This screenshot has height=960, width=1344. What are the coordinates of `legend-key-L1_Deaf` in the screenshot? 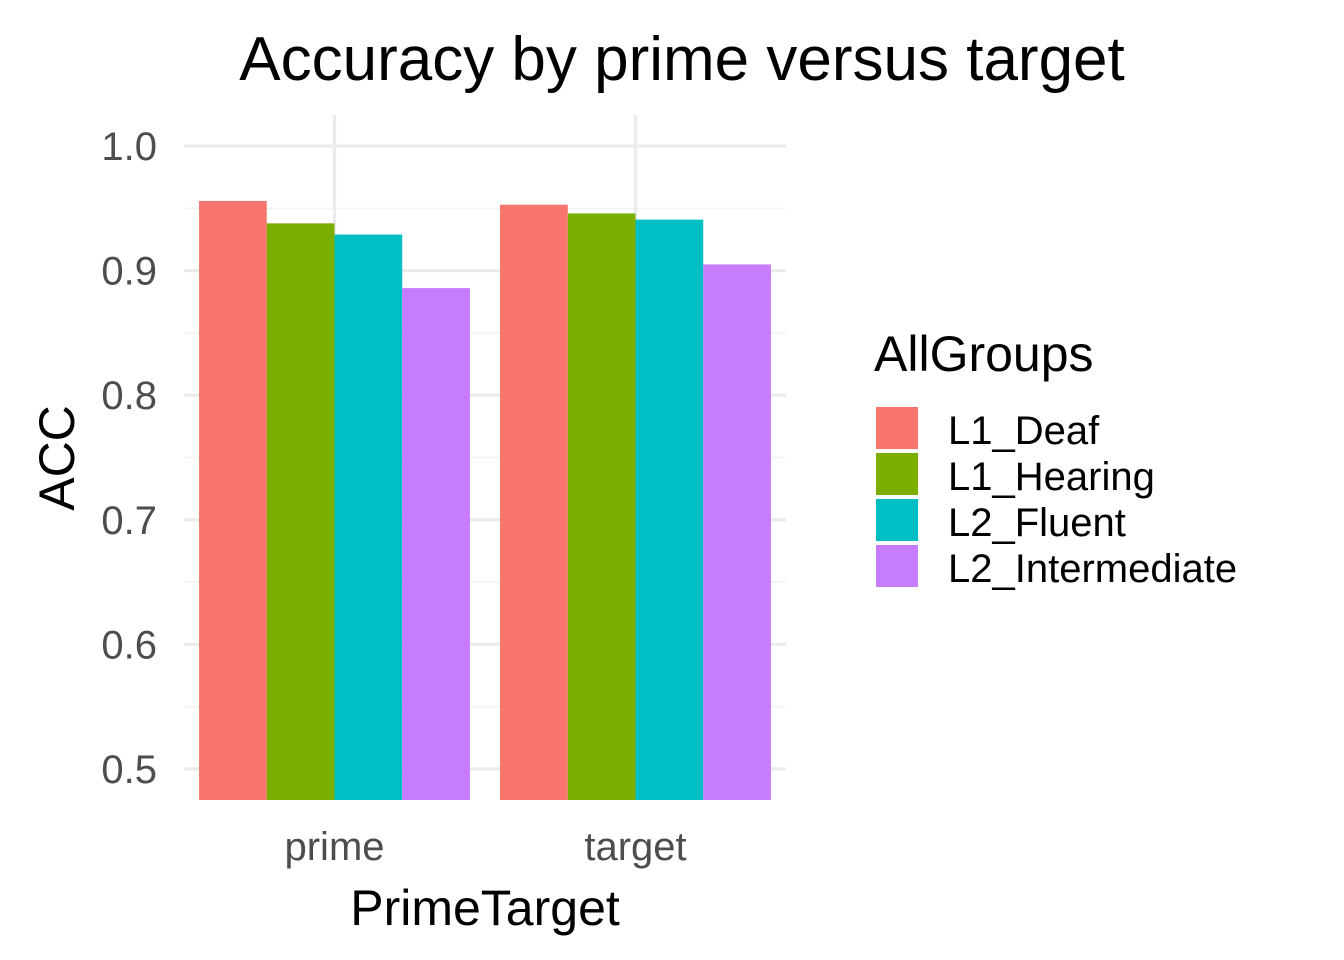 It's located at (897, 428).